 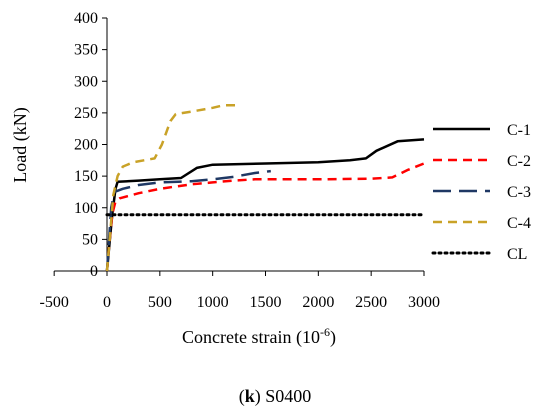 What do you see at coordinates (519, 130) in the screenshot?
I see `legend-label-c-1: C-1` at bounding box center [519, 130].